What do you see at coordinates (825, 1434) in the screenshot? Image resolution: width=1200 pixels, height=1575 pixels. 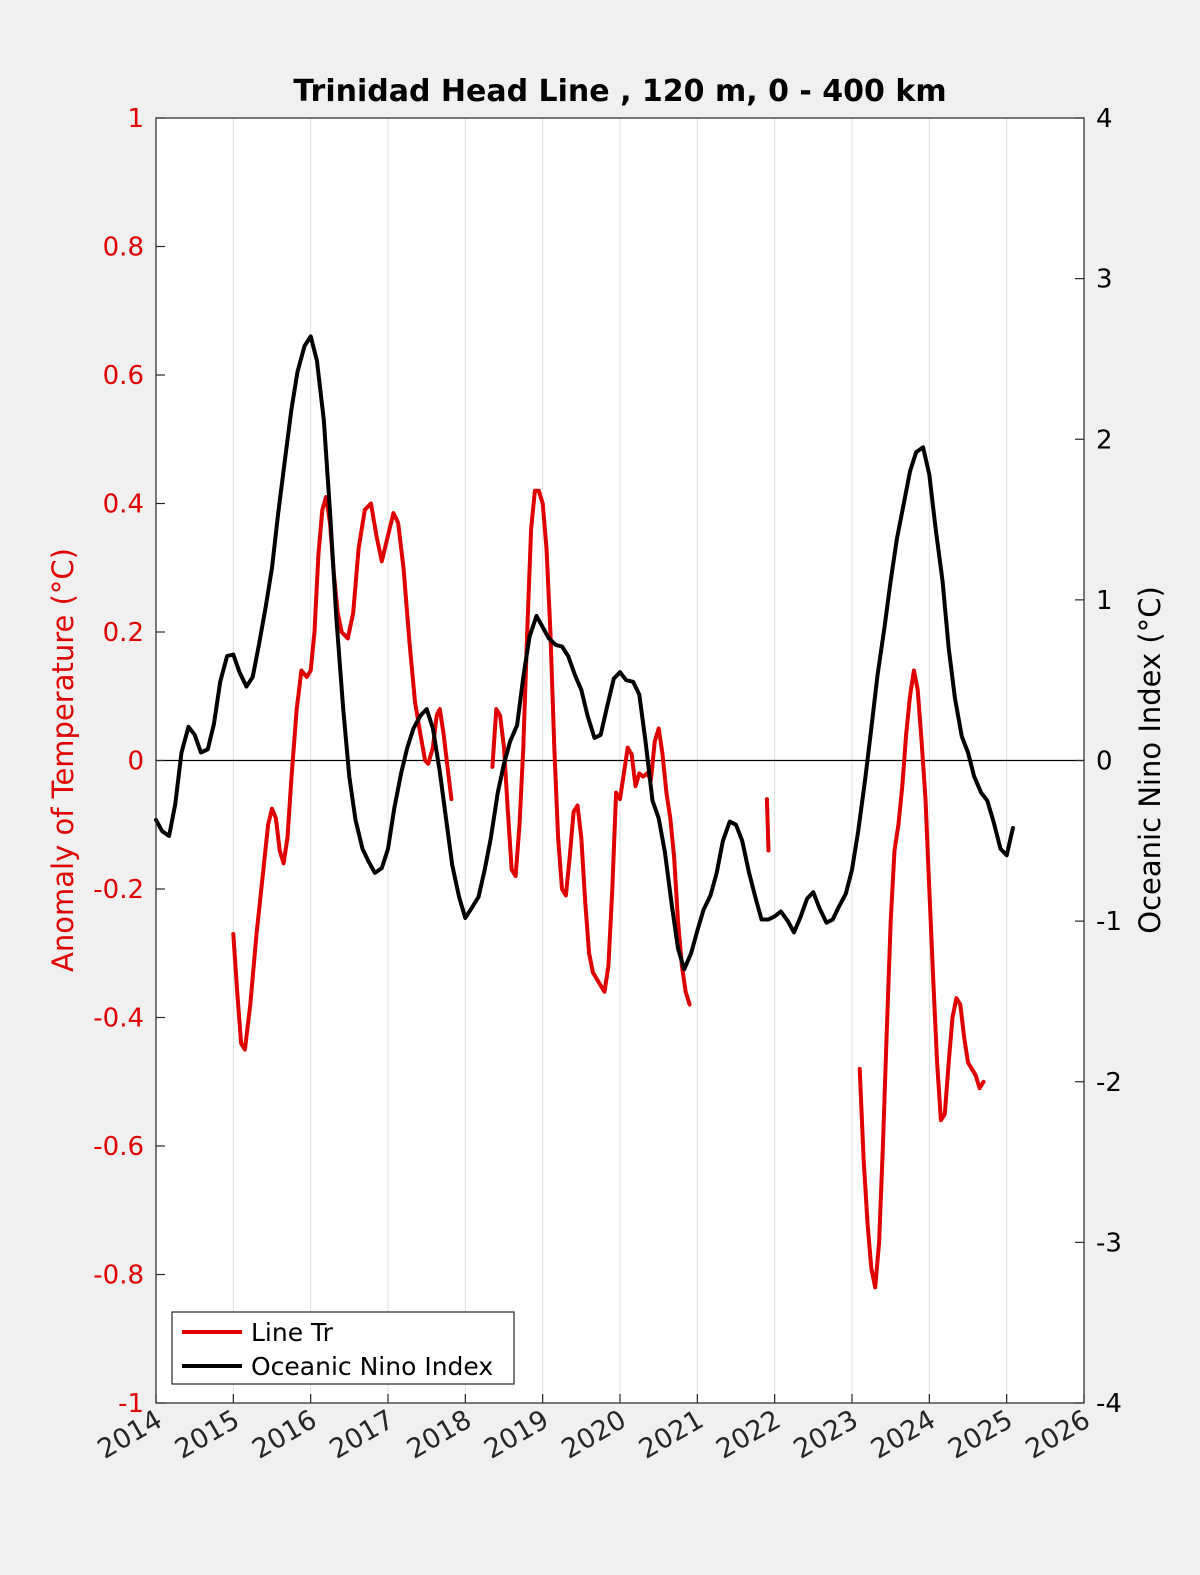 I see `x-tick-label: 2023` at bounding box center [825, 1434].